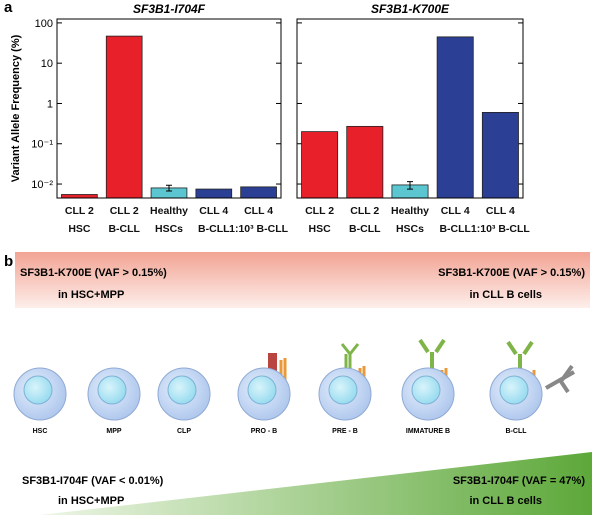 The width and height of the screenshot is (615, 516). I want to click on chart-title: SF3B1-I704F, so click(169, 9).